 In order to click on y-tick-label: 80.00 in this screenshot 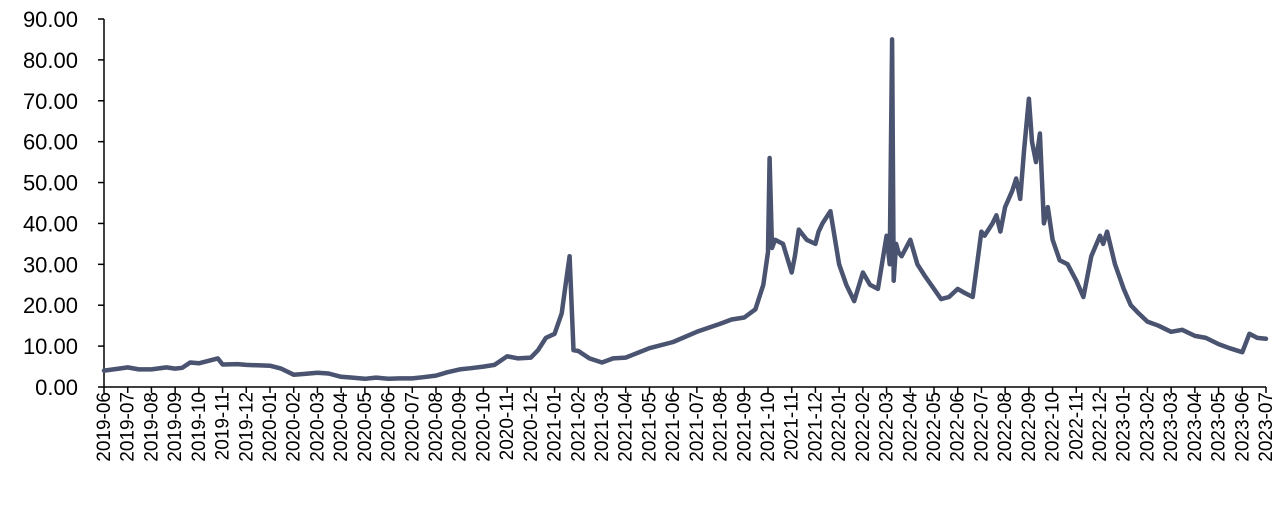, I will do `click(50, 60)`.